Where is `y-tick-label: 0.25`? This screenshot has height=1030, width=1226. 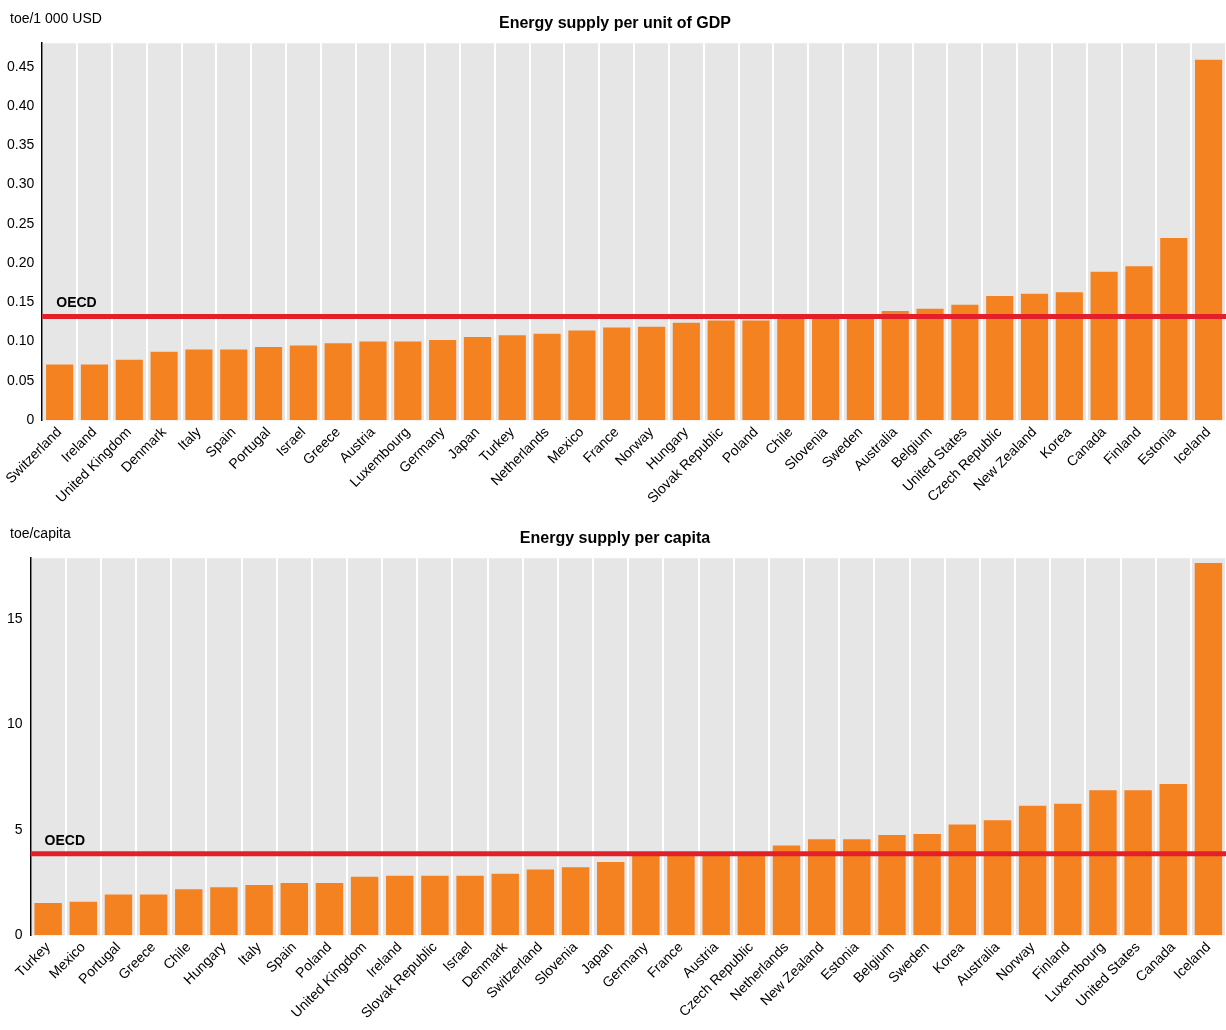 y-tick-label: 0.25 is located at coordinates (21, 222).